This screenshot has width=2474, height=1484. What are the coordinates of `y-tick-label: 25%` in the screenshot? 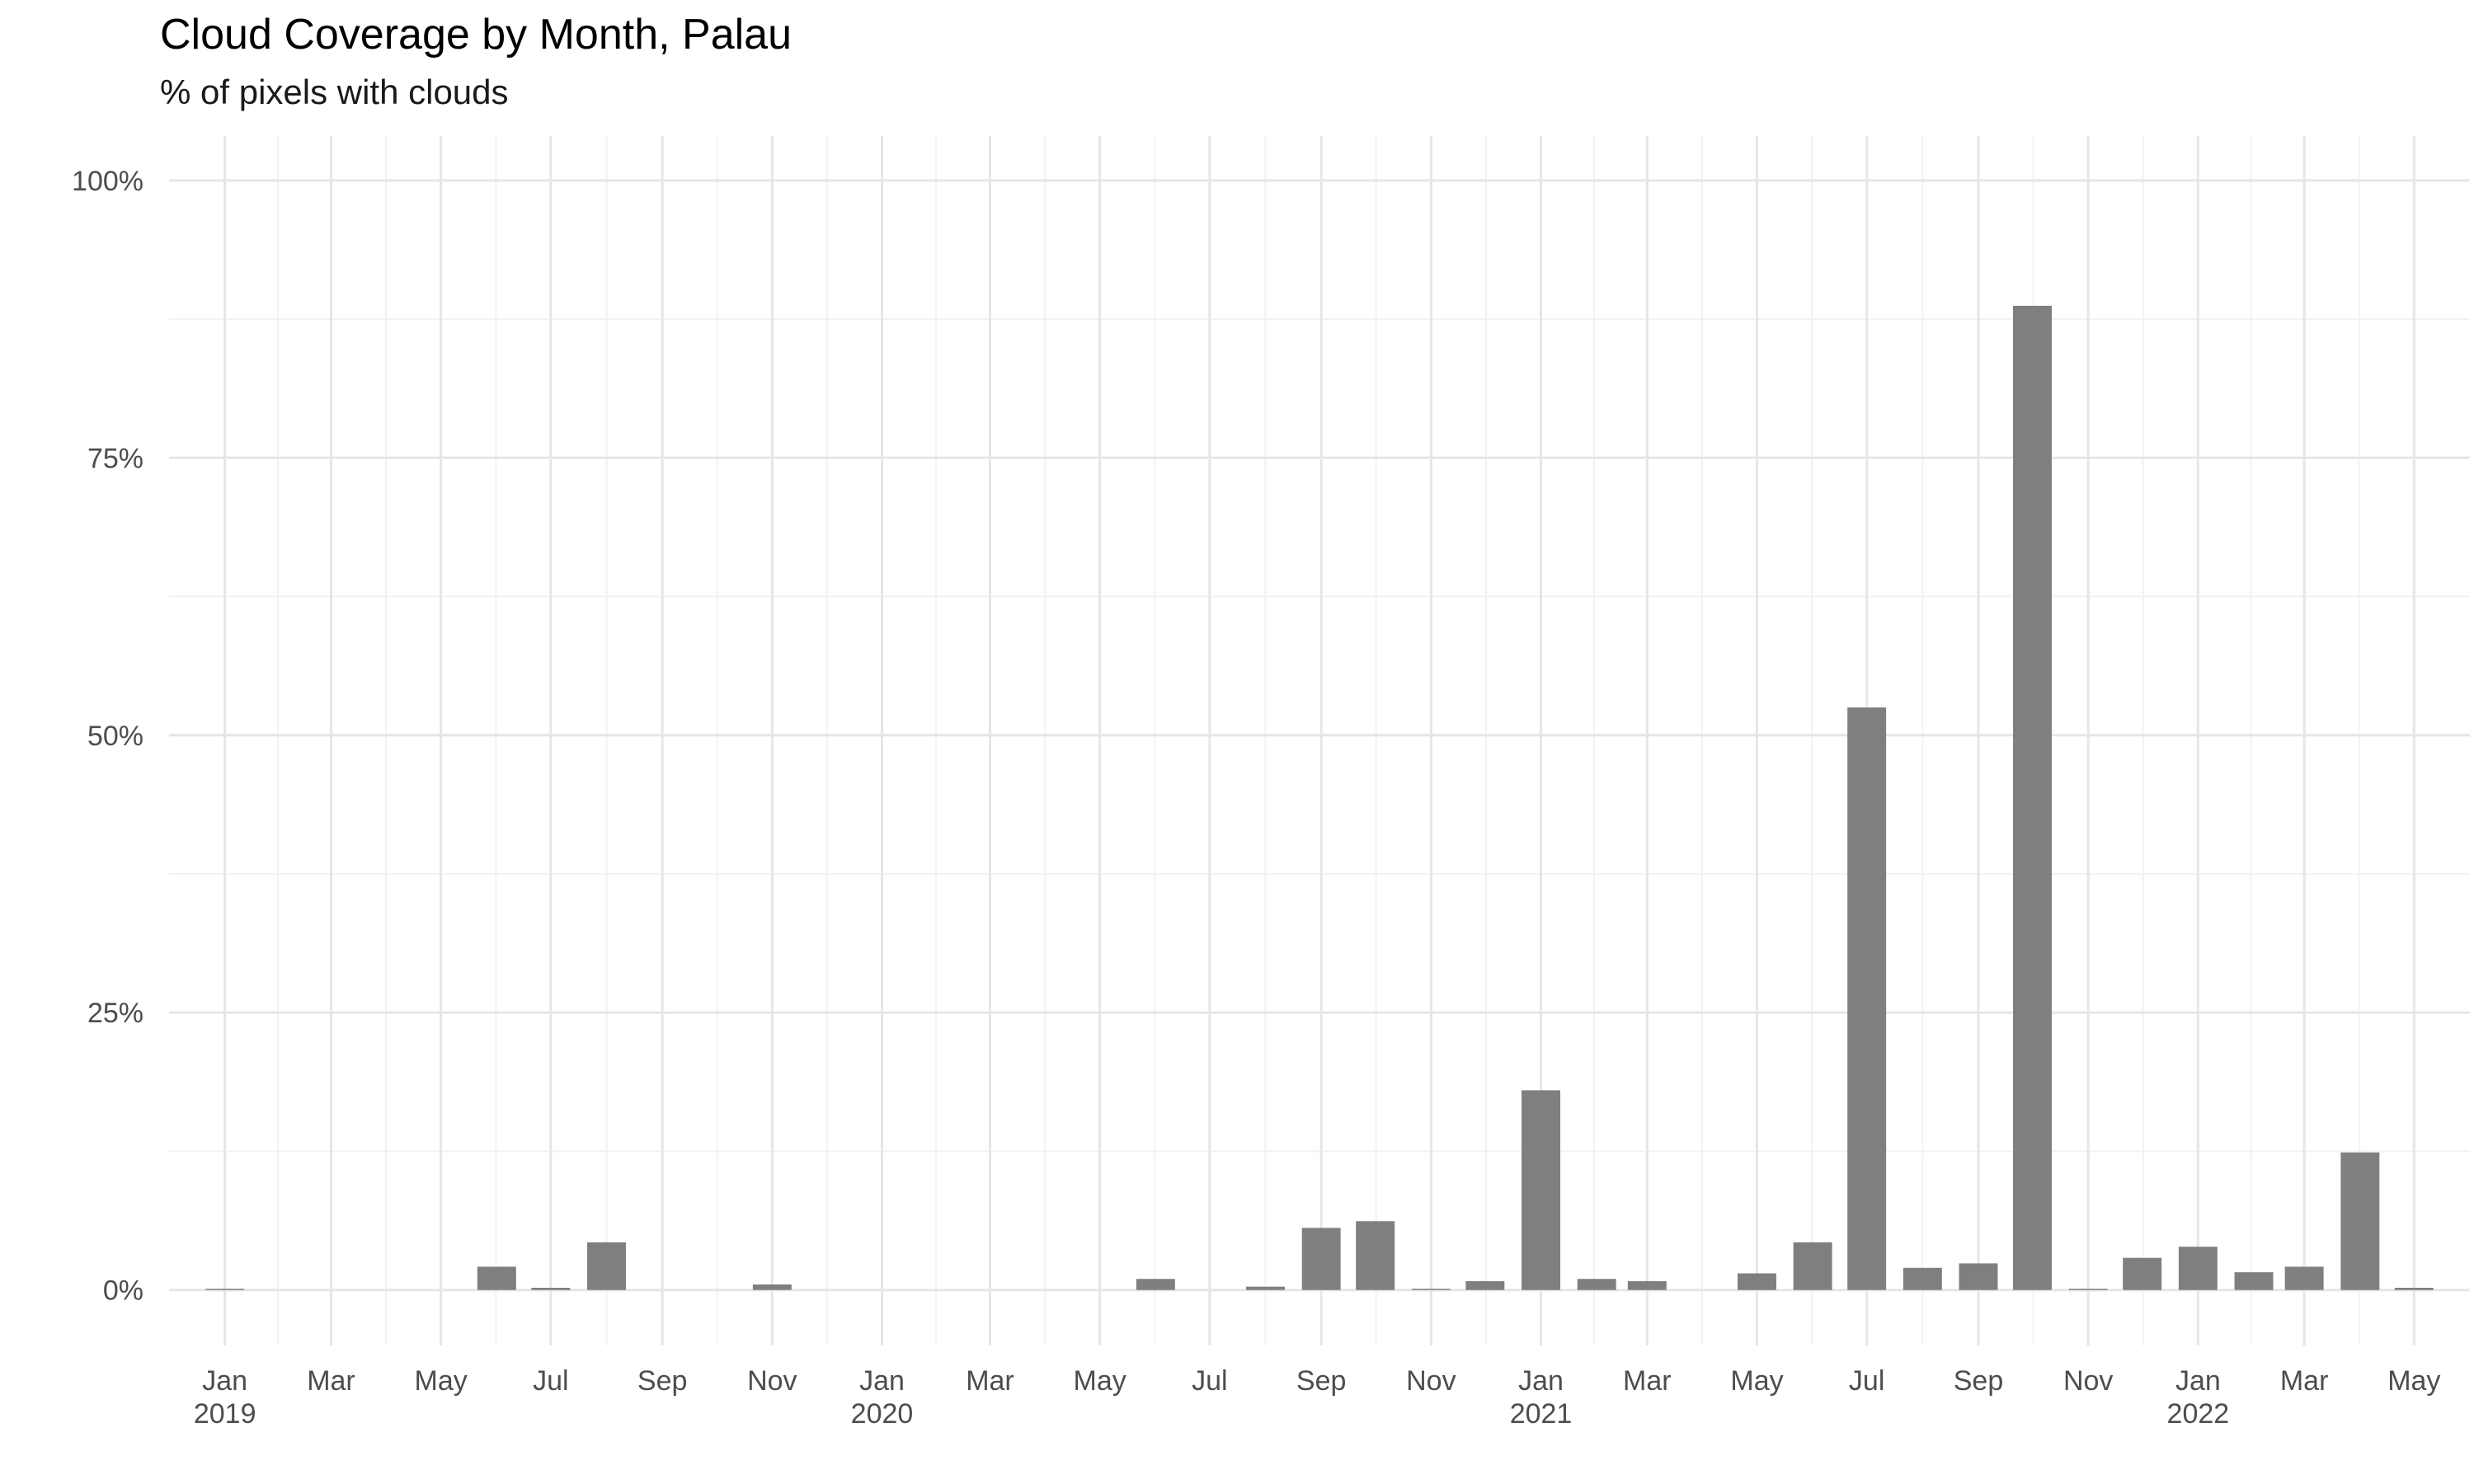 It's located at (115, 1014).